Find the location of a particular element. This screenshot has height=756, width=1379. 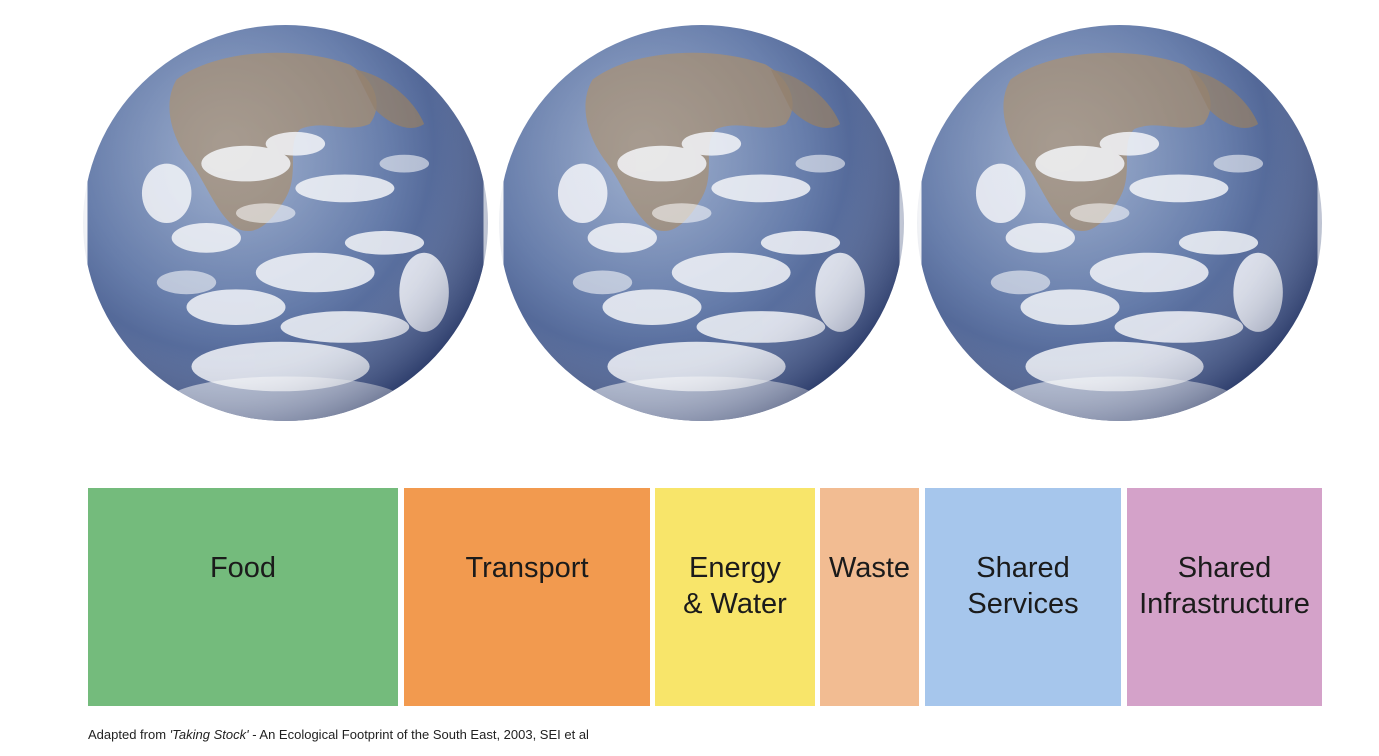

category-label: Food is located at coordinates (243, 568).